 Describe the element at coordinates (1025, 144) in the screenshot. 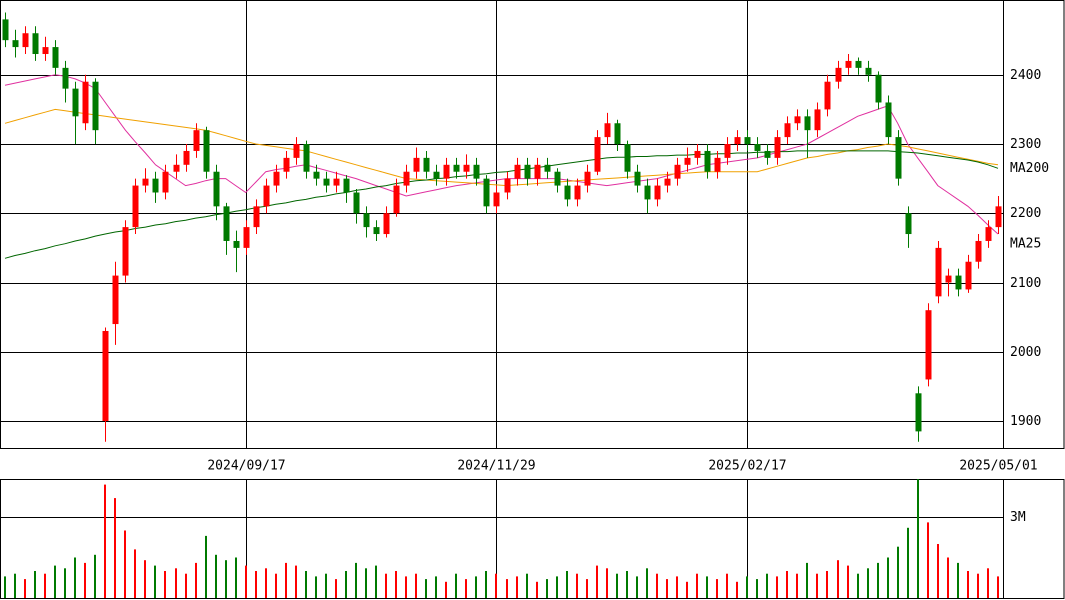

I see `y-tick-label: 2300` at that location.